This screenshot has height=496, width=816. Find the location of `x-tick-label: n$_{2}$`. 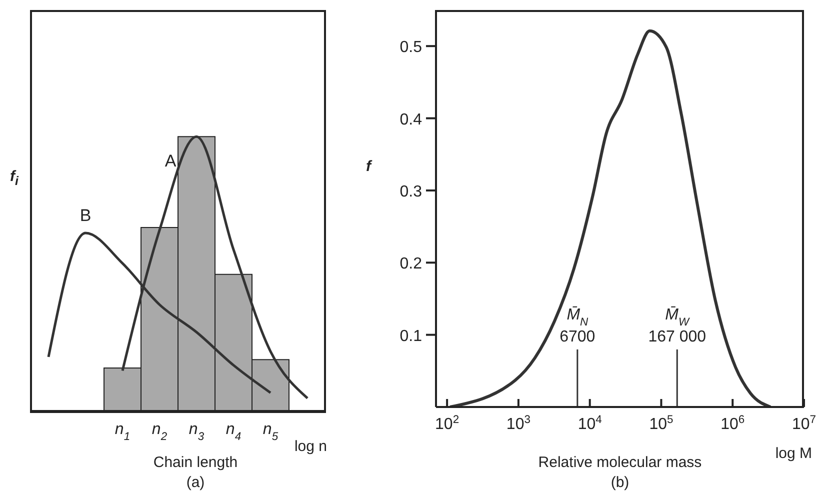

x-tick-label: n$_{2}$ is located at coordinates (160, 432).